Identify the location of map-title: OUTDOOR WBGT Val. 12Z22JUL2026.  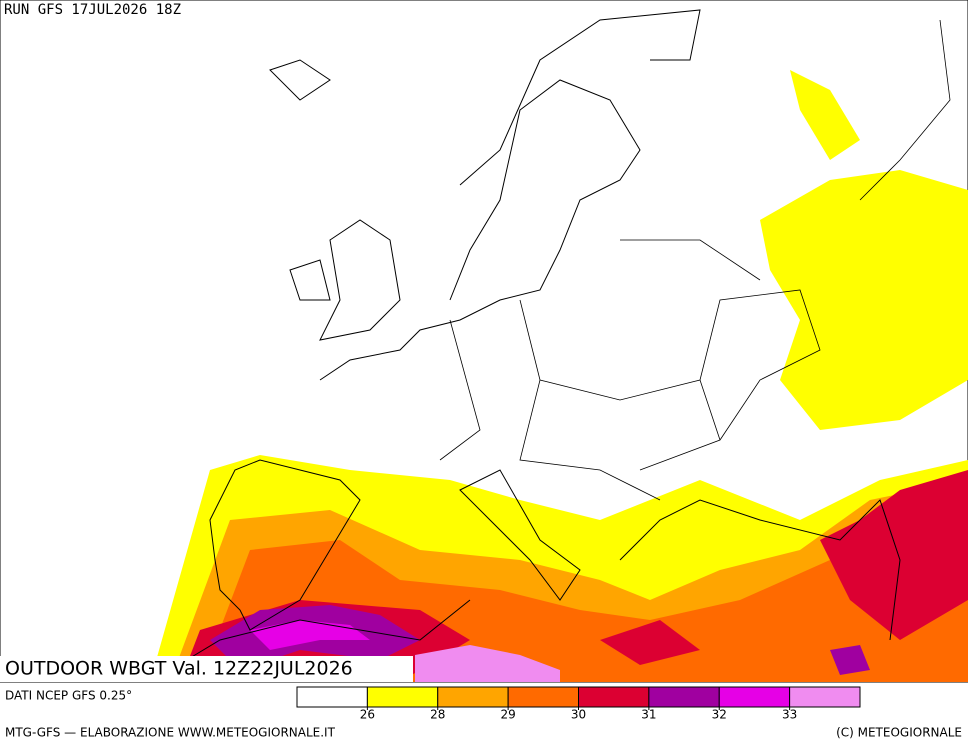
(179, 669).